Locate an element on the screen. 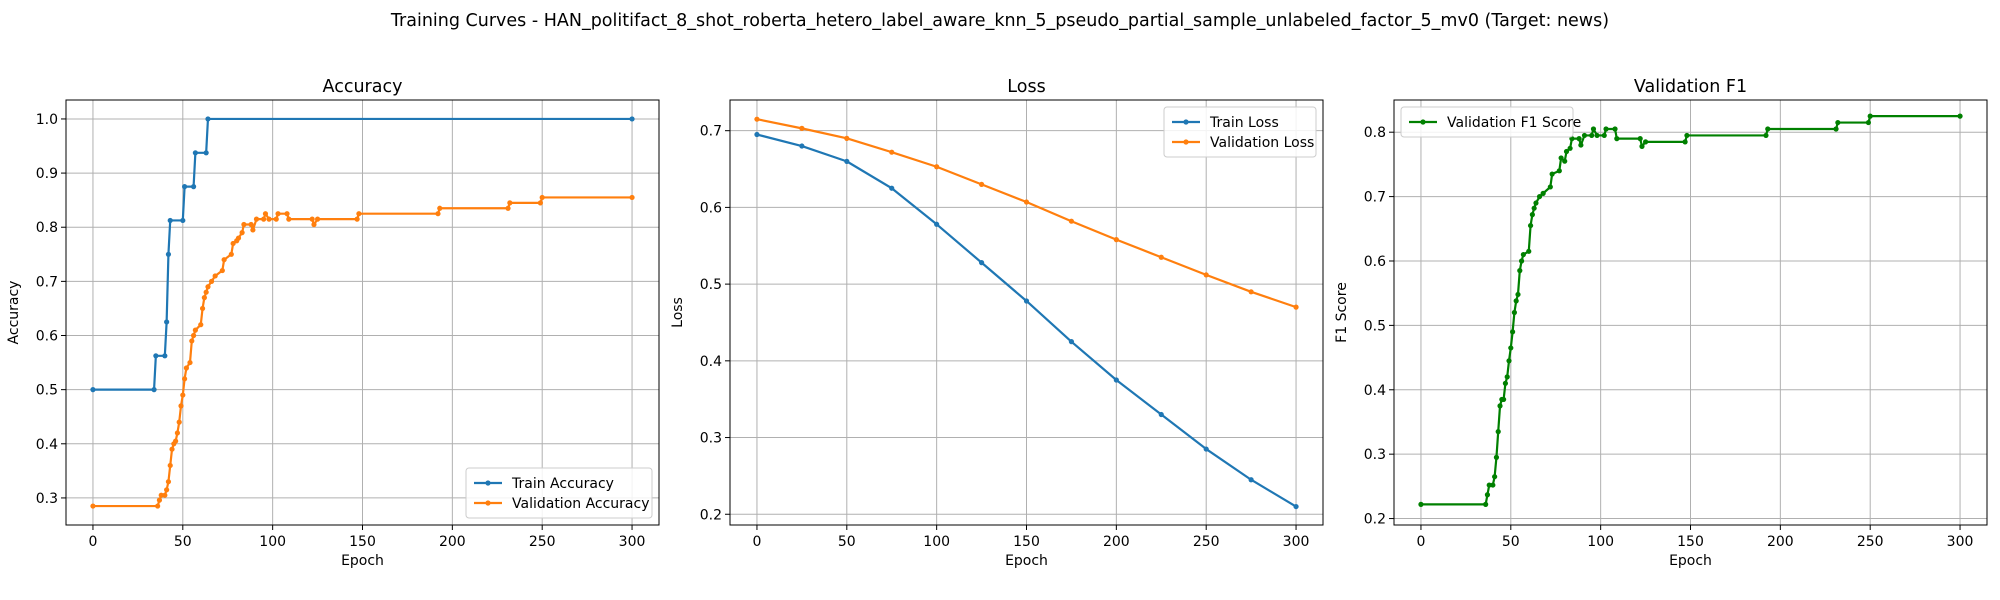 The width and height of the screenshot is (2000, 600). y-tick-label: 0.3 is located at coordinates (711, 439).